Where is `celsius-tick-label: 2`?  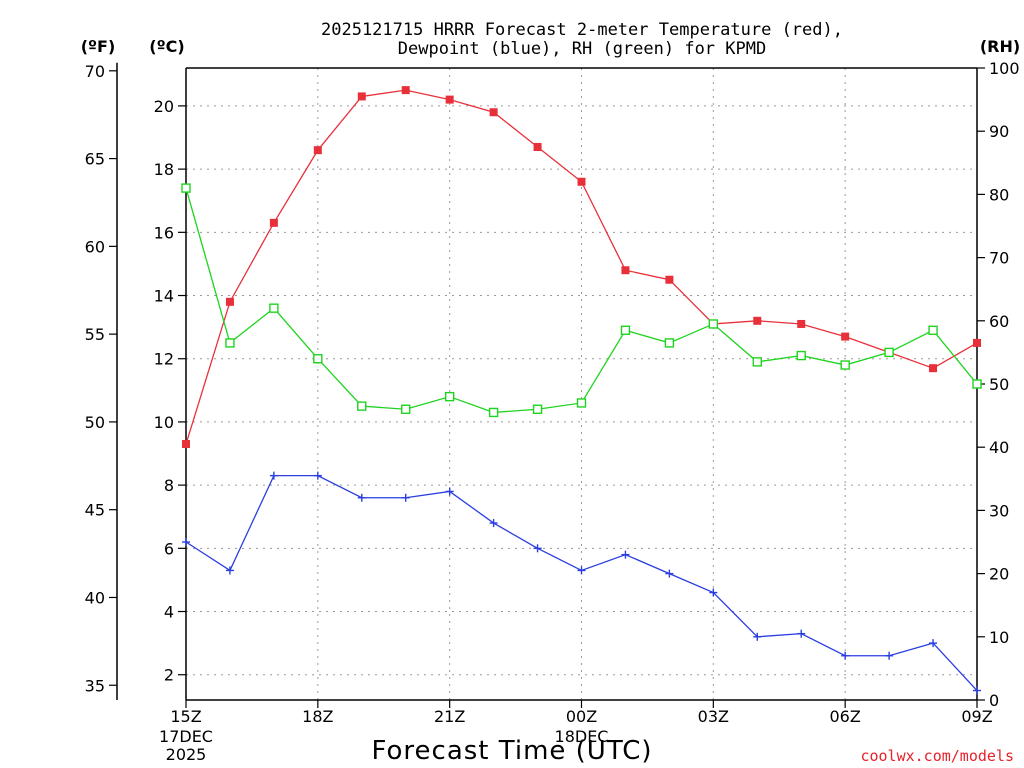 celsius-tick-label: 2 is located at coordinates (169, 675).